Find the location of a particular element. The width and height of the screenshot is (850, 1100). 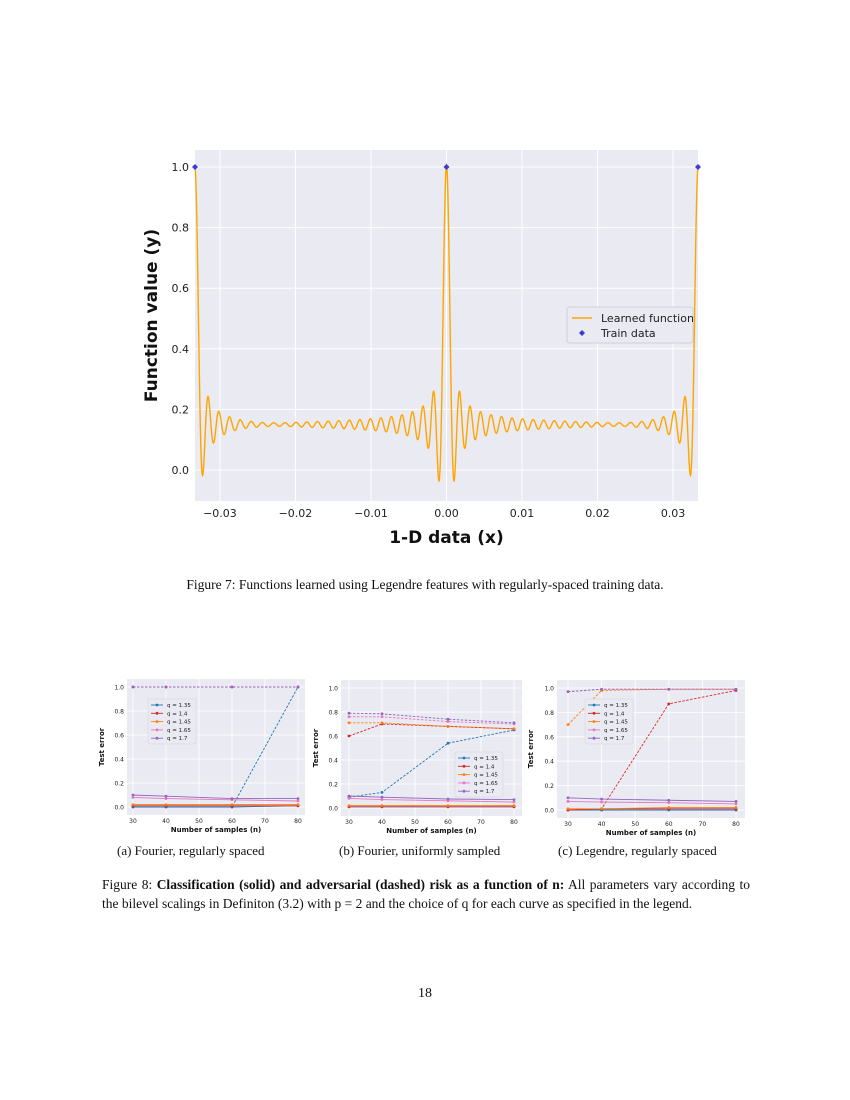

train-data-point is located at coordinates (698, 167).